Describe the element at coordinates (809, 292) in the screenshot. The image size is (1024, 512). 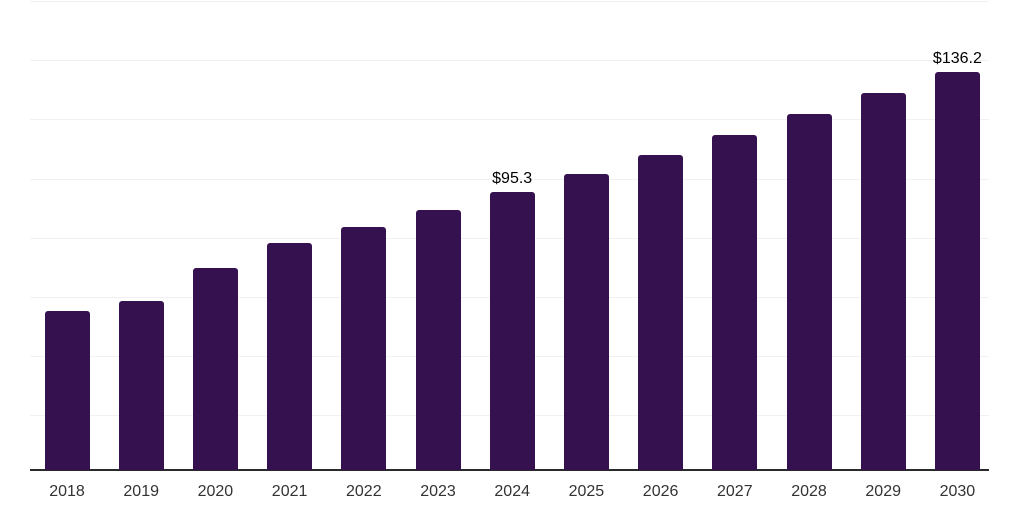
I see `bar-2028` at that location.